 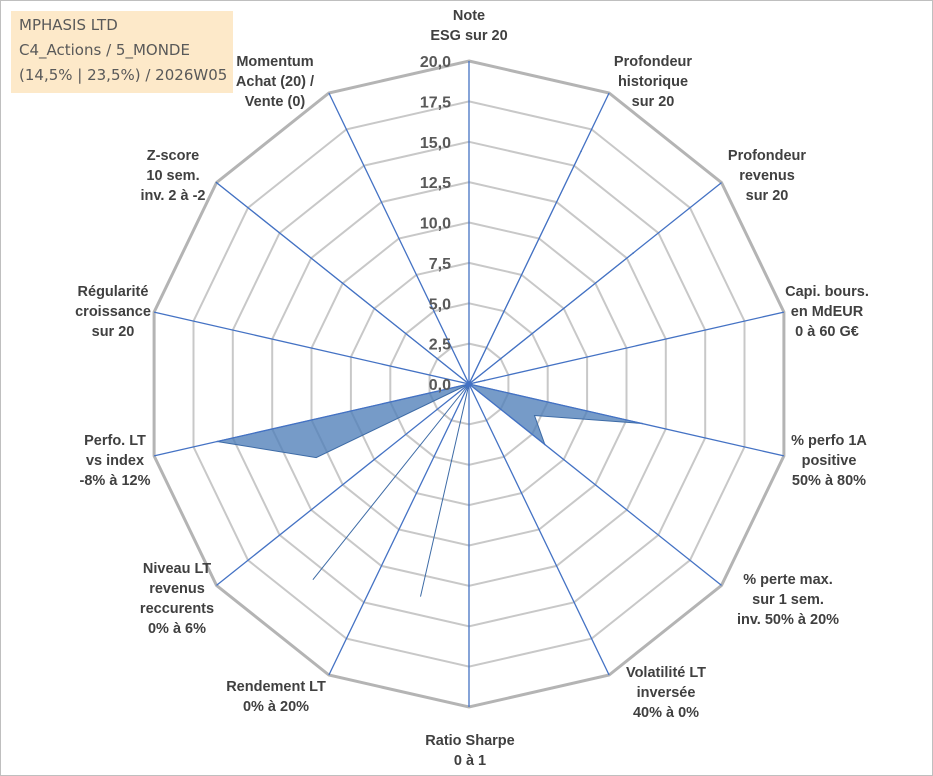 What do you see at coordinates (827, 312) in the screenshot?
I see `axis-label: Capi. bours. en MdEUR 0 à 60 G€` at bounding box center [827, 312].